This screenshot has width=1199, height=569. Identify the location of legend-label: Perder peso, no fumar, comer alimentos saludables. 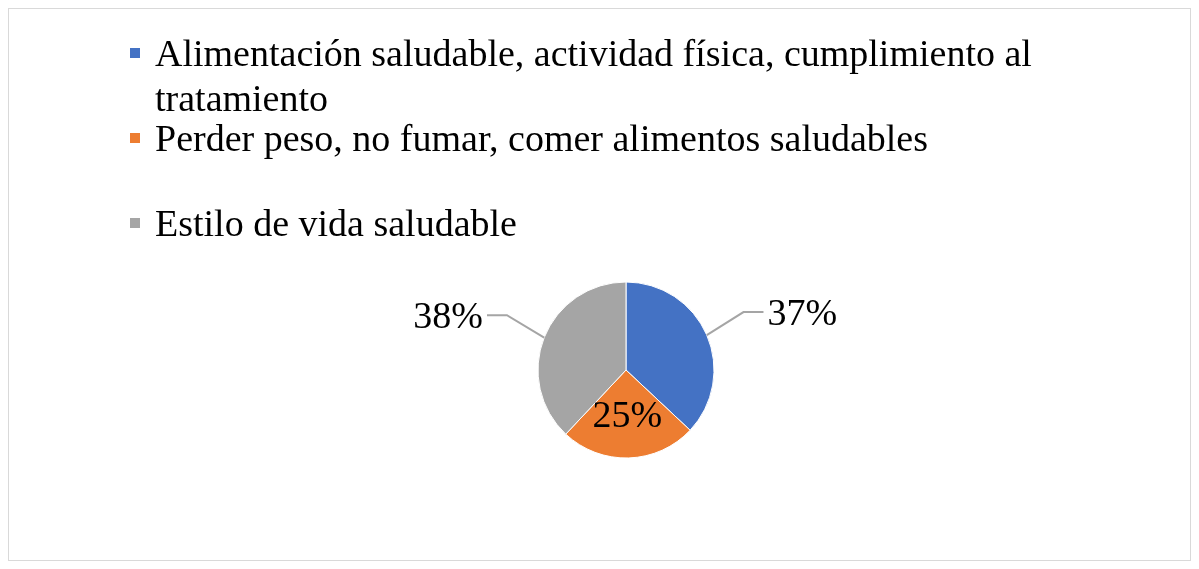
(542, 138).